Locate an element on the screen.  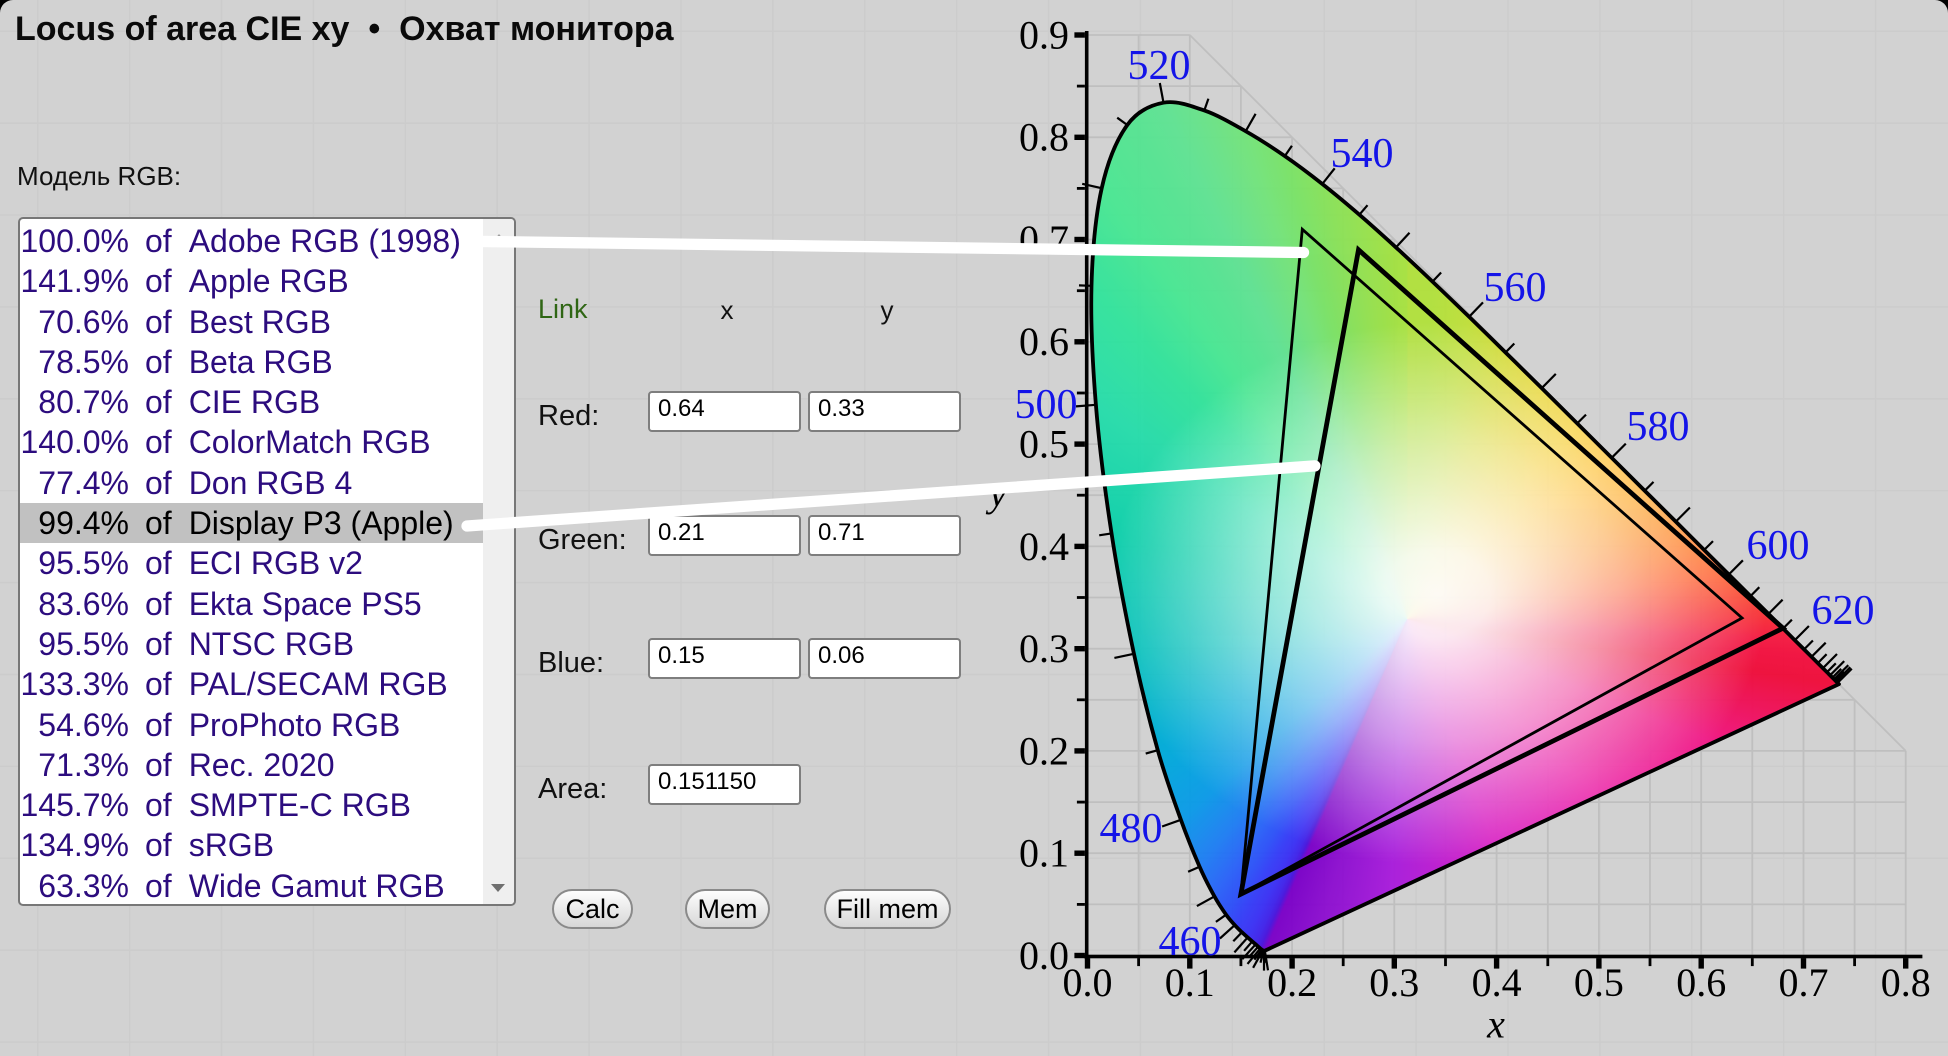
svg-text: 540 is located at coordinates (1362, 154).